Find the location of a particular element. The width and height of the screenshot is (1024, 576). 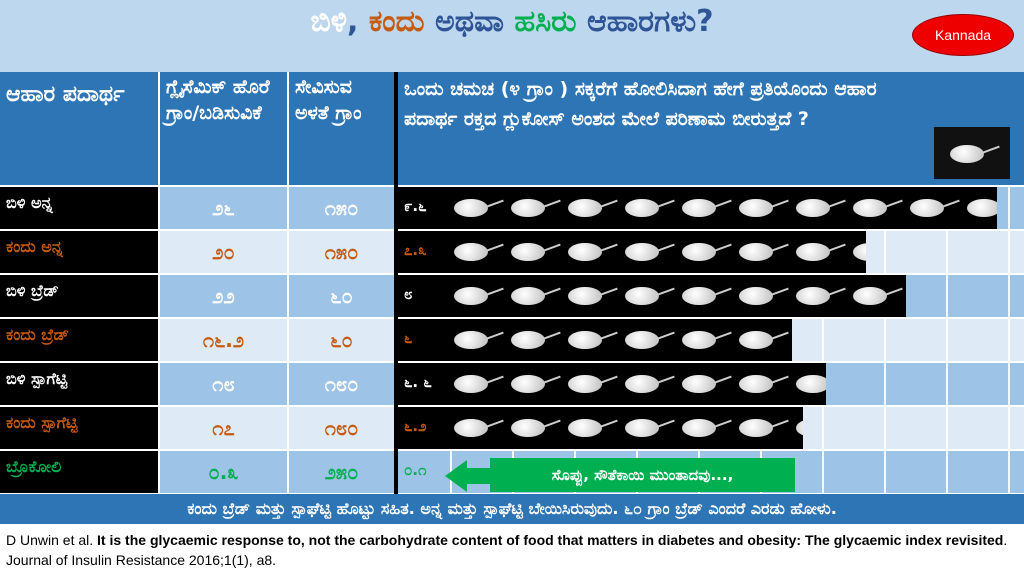

portion-size: ೨೫೦ is located at coordinates (341, 472).